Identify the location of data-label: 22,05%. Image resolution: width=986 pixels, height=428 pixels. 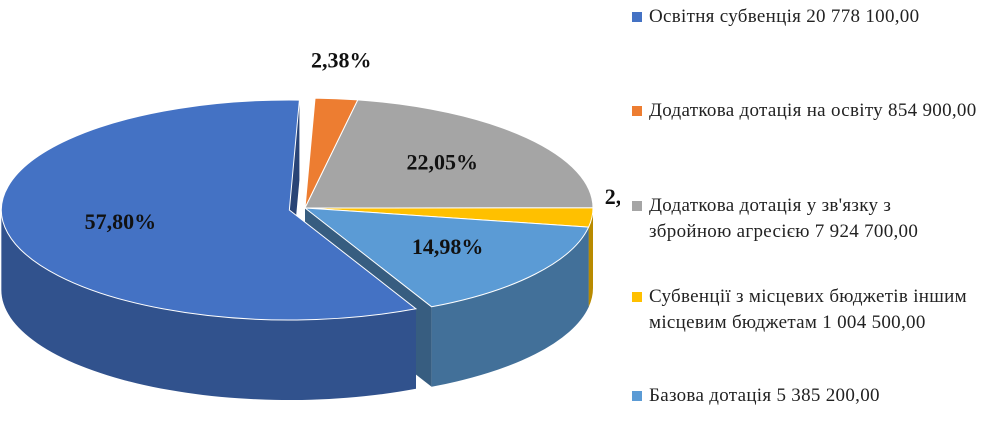
(443, 161).